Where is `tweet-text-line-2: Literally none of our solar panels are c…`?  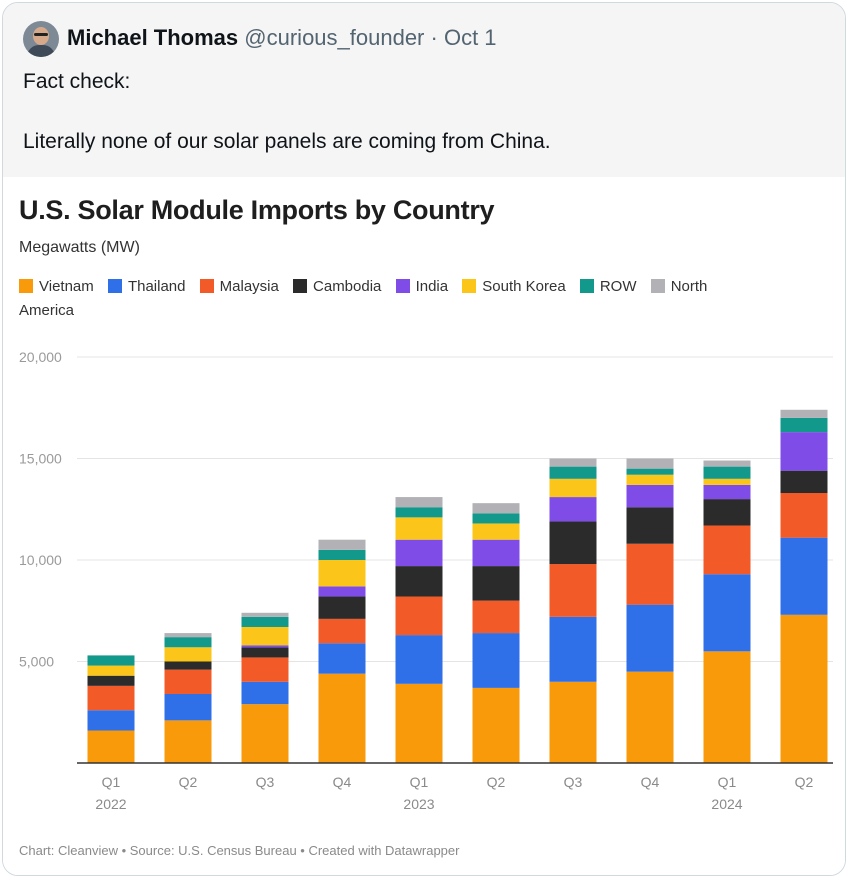 tweet-text-line-2: Literally none of our solar panels are c… is located at coordinates (287, 141).